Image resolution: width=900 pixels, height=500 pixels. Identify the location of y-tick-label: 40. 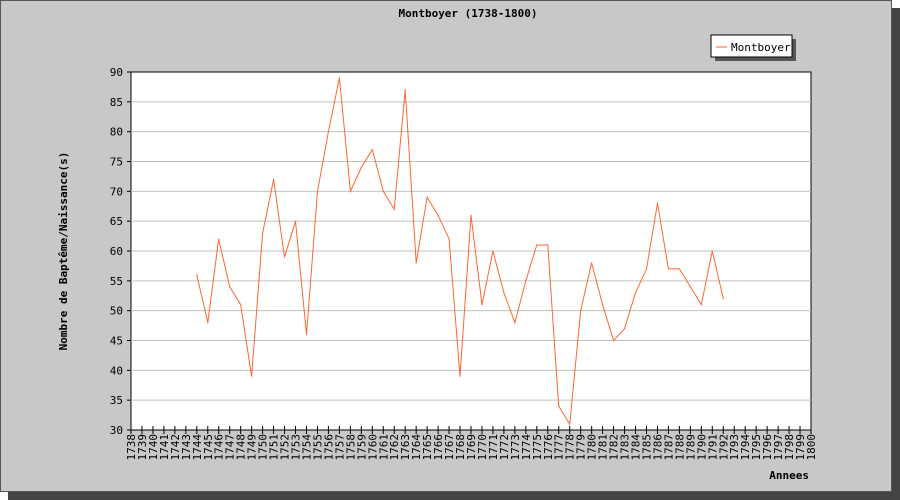
(116, 370).